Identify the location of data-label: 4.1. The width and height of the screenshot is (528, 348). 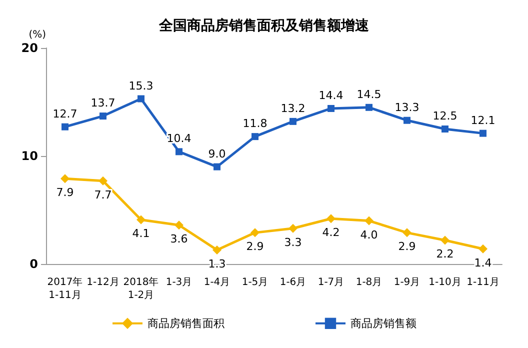
(141, 233).